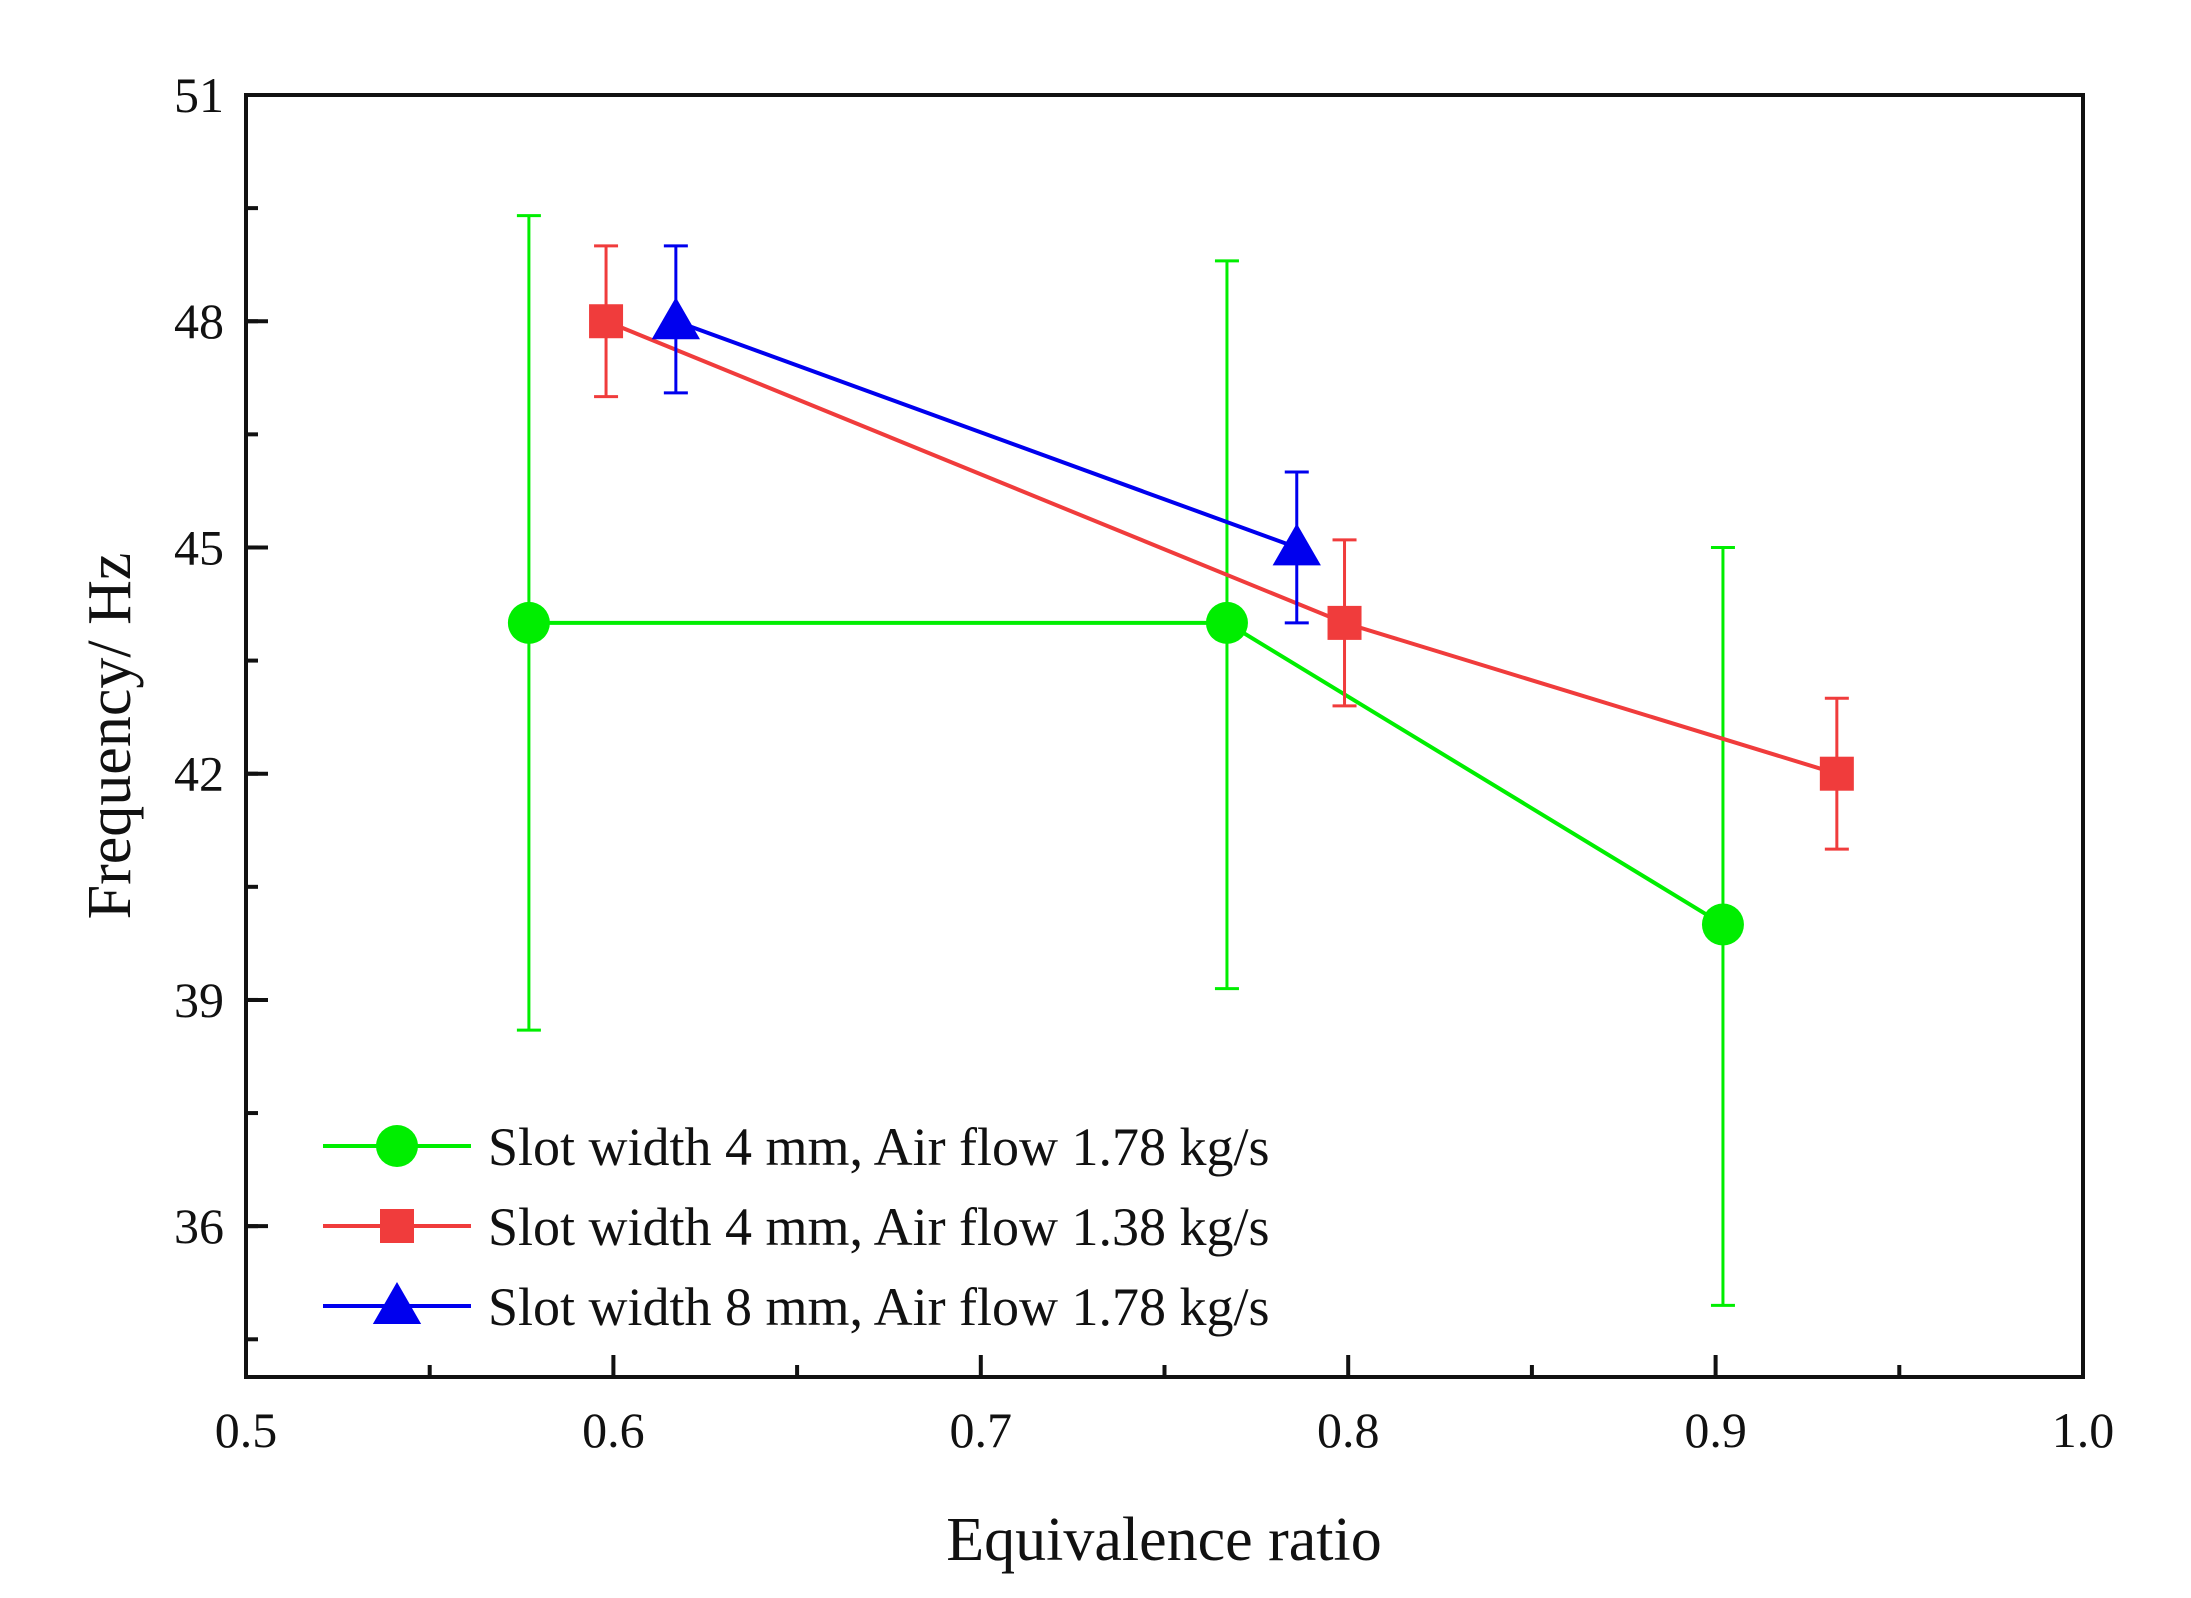  I want to click on x-tick-label: 0.6, so click(613, 1430).